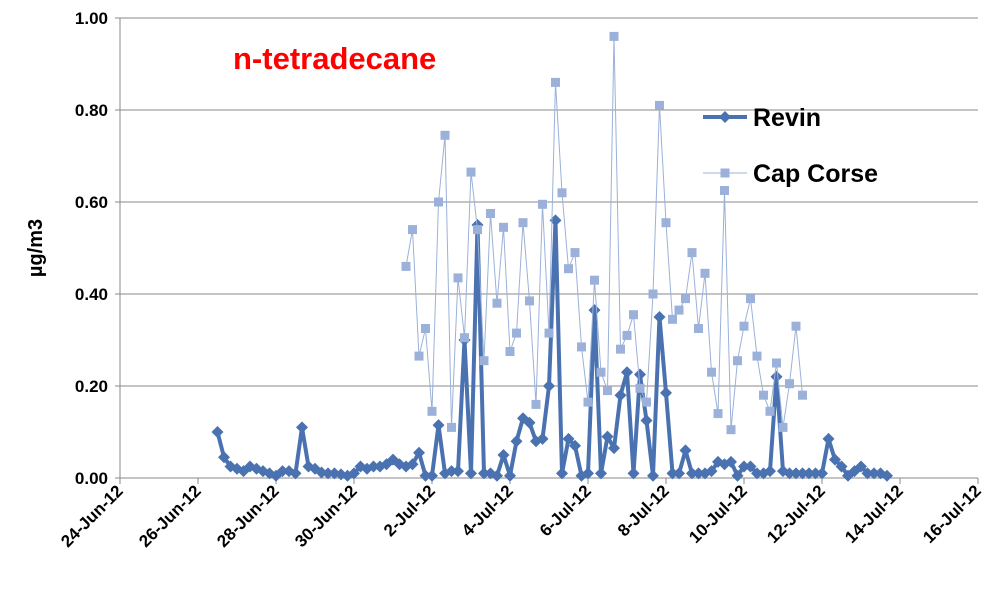 This screenshot has height=592, width=992. Describe the element at coordinates (787, 118) in the screenshot. I see `legend-label: Revin` at that location.